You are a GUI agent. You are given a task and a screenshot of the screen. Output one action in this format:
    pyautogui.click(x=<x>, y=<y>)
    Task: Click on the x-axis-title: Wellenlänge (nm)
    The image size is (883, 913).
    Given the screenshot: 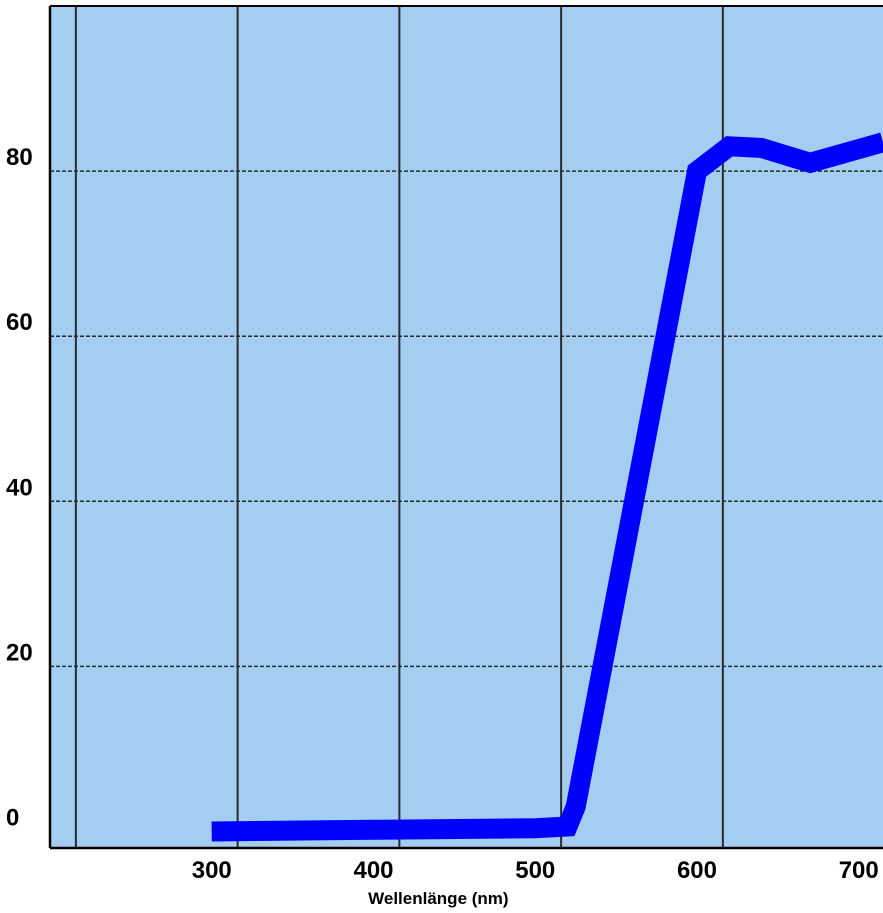 What is the action you would take?
    pyautogui.click(x=438, y=898)
    